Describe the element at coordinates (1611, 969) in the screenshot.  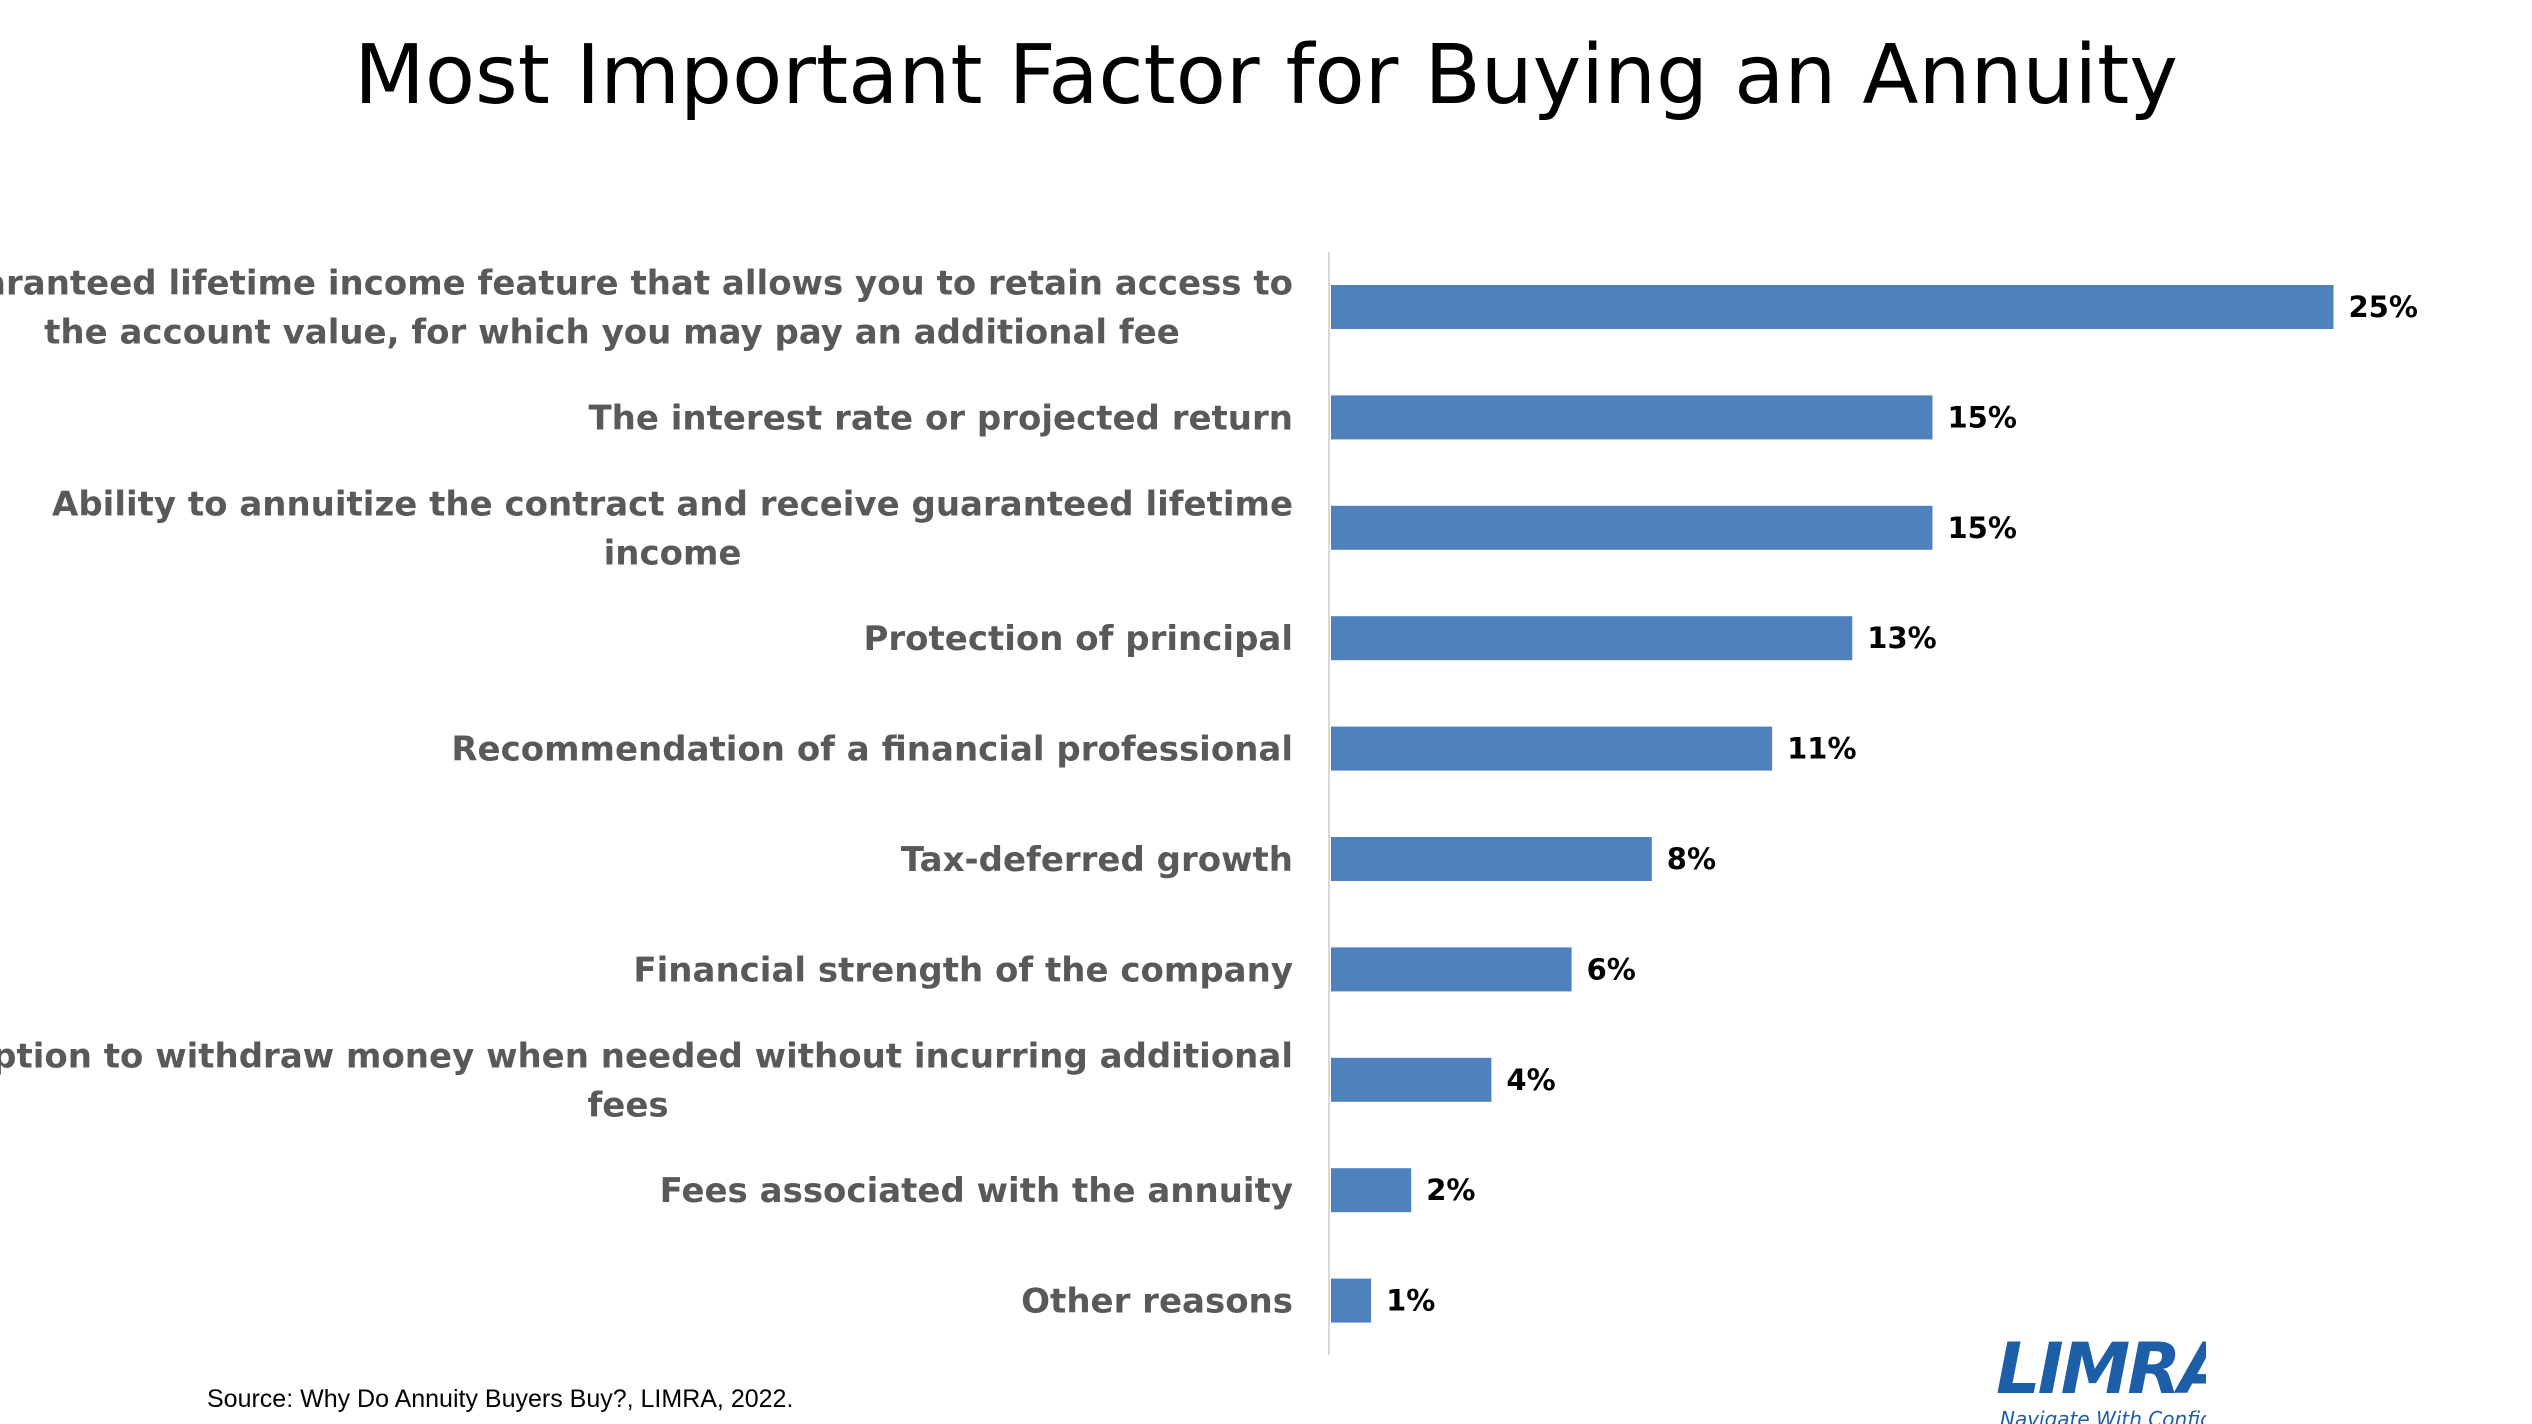
I see `value-label-7: 6%` at that location.